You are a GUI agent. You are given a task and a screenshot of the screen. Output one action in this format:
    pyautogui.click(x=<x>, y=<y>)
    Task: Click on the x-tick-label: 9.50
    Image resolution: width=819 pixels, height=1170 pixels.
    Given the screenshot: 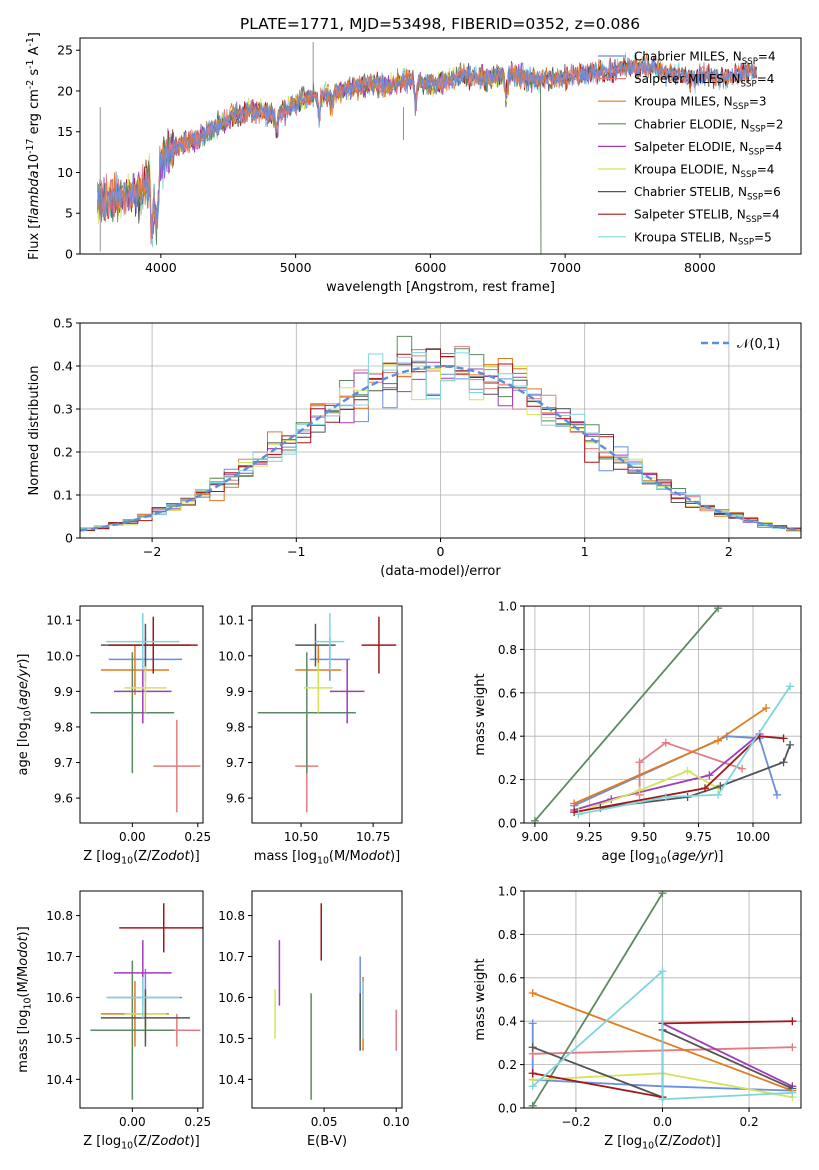 What is the action you would take?
    pyautogui.click(x=644, y=837)
    